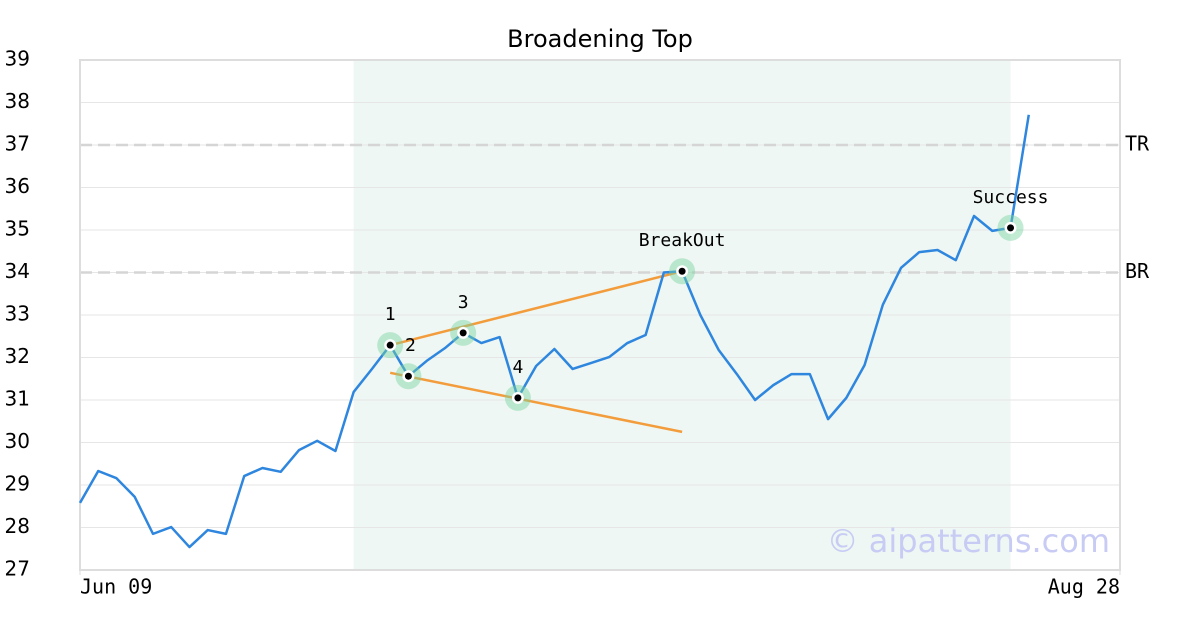 The height and width of the screenshot is (630, 1200). What do you see at coordinates (17, 526) in the screenshot?
I see `y-tick-label: 28` at bounding box center [17, 526].